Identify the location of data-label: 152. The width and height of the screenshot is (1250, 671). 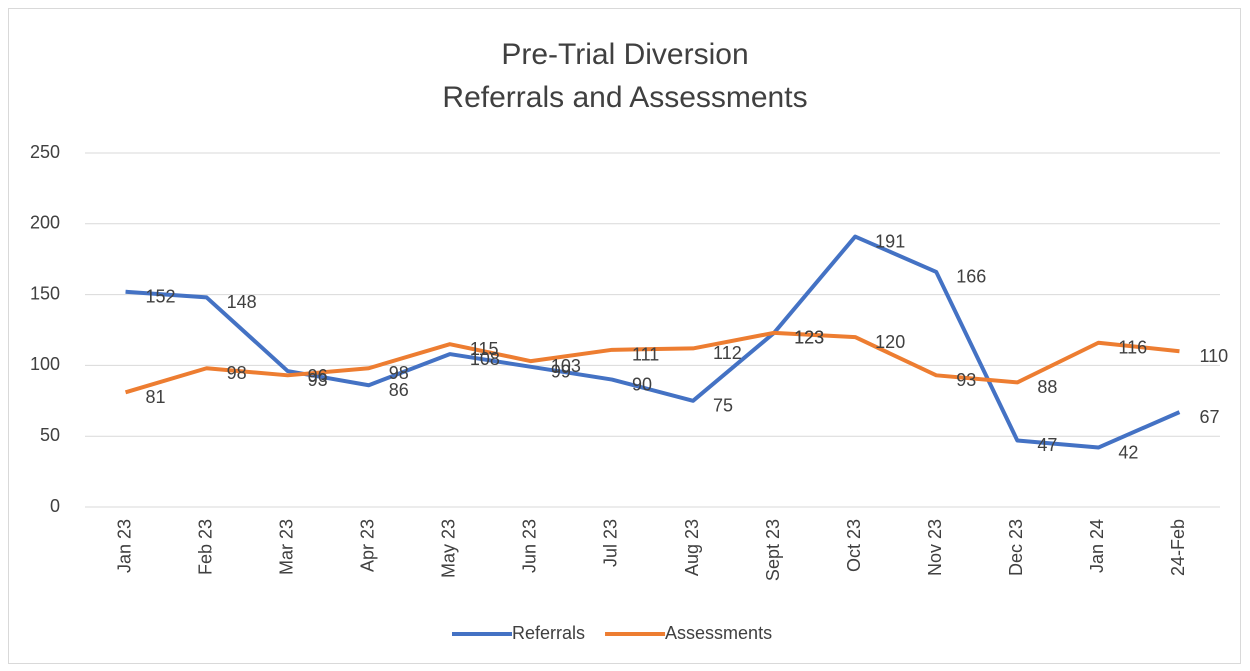
(161, 297).